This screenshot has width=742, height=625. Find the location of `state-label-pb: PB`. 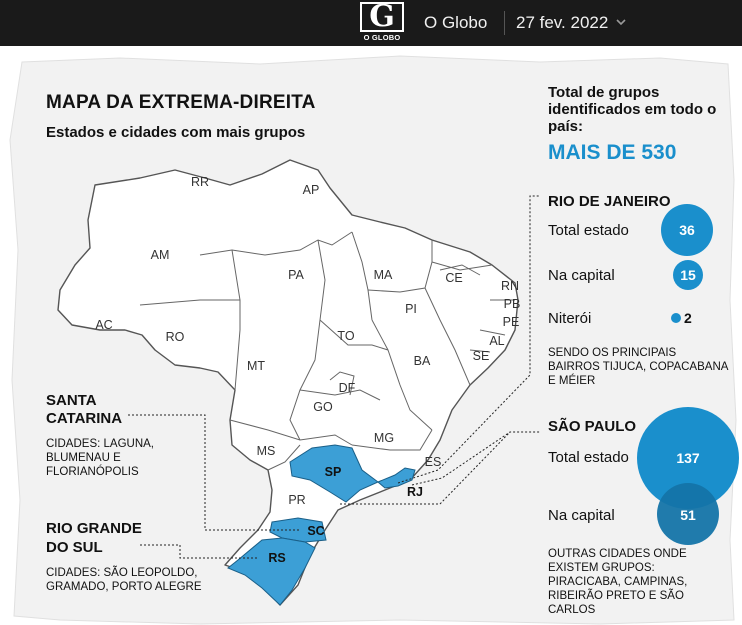

state-label-pb: PB is located at coordinates (512, 304).